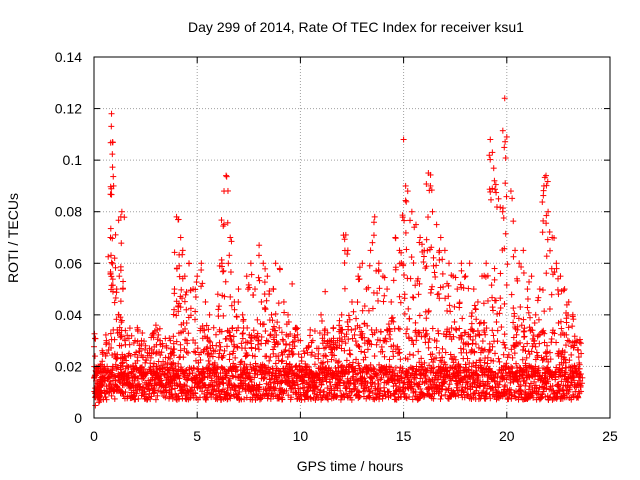  Describe the element at coordinates (78, 418) in the screenshot. I see `y-tick-label: 0` at that location.